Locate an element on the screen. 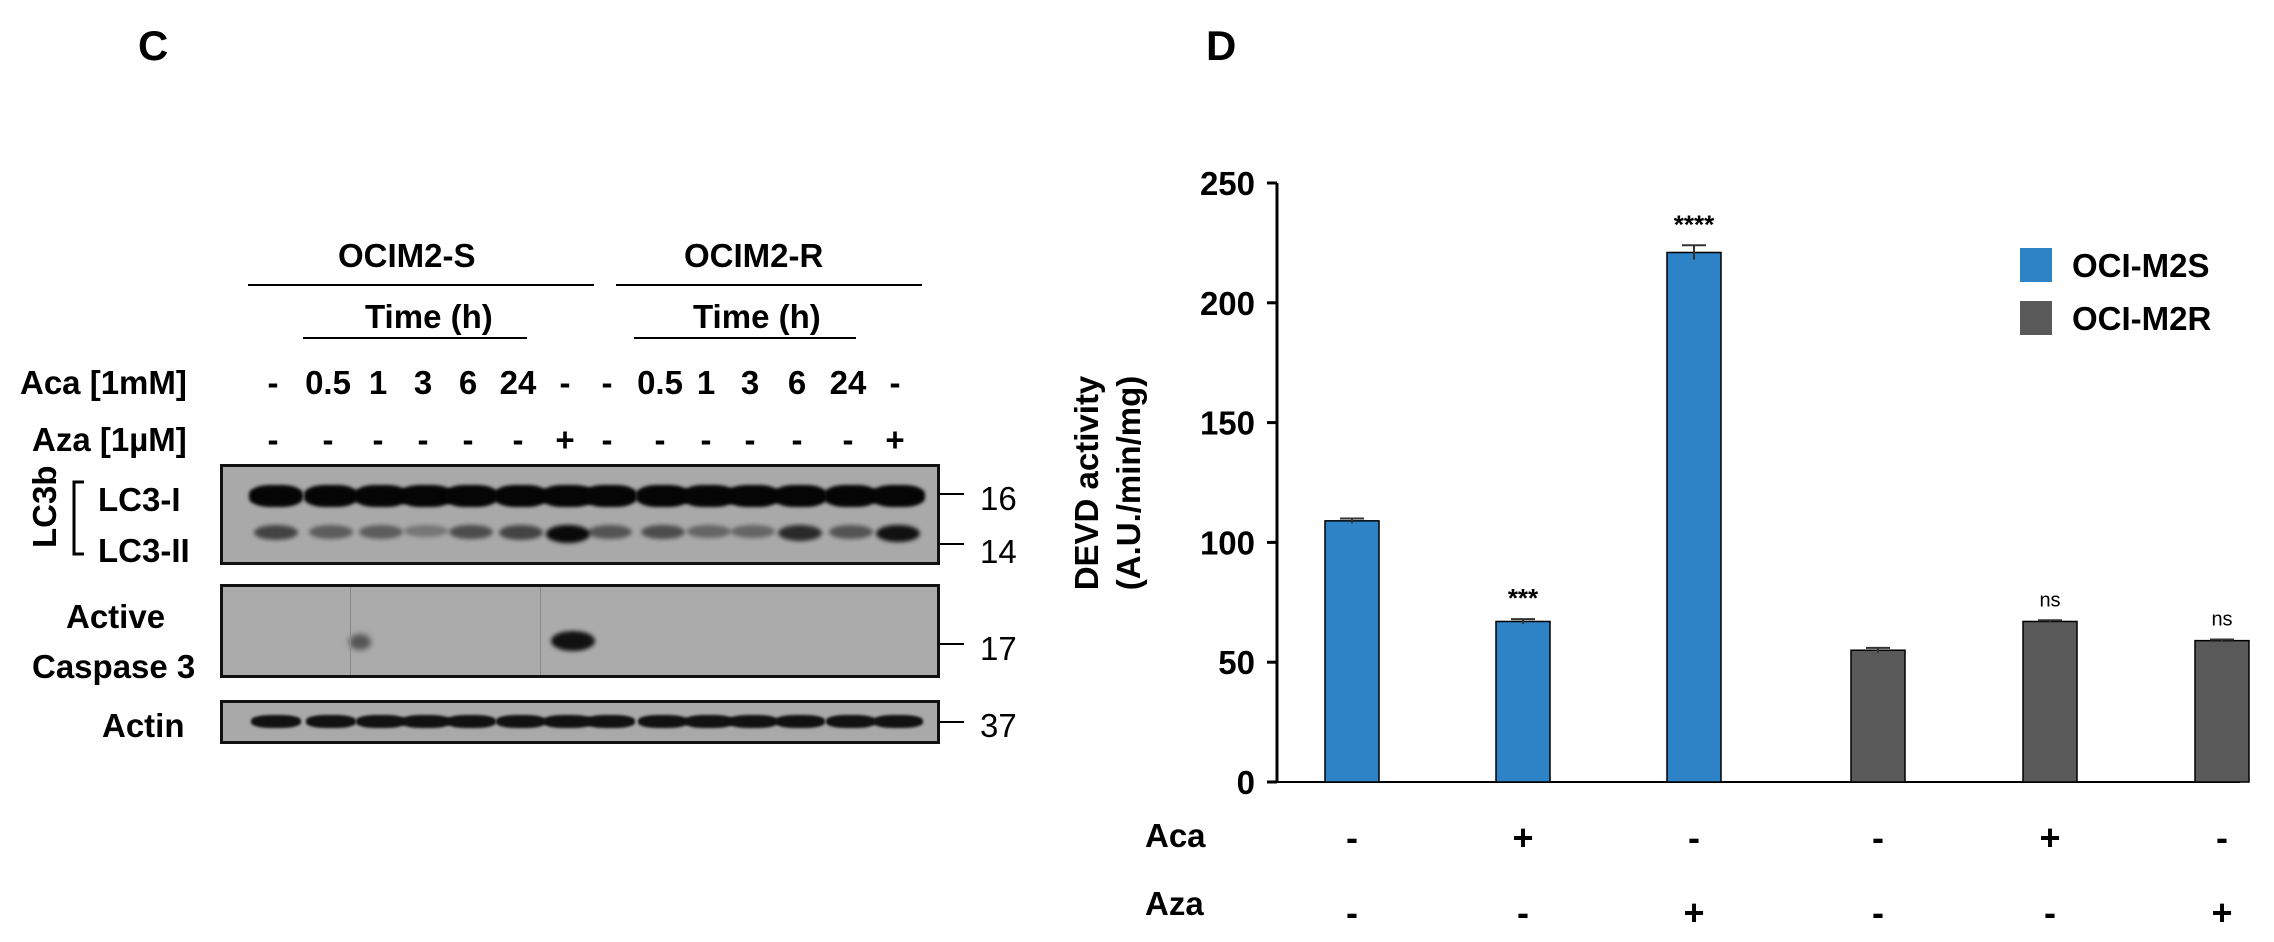 This screenshot has height=942, width=2274. aca-lane-3: 3 is located at coordinates (423, 382).